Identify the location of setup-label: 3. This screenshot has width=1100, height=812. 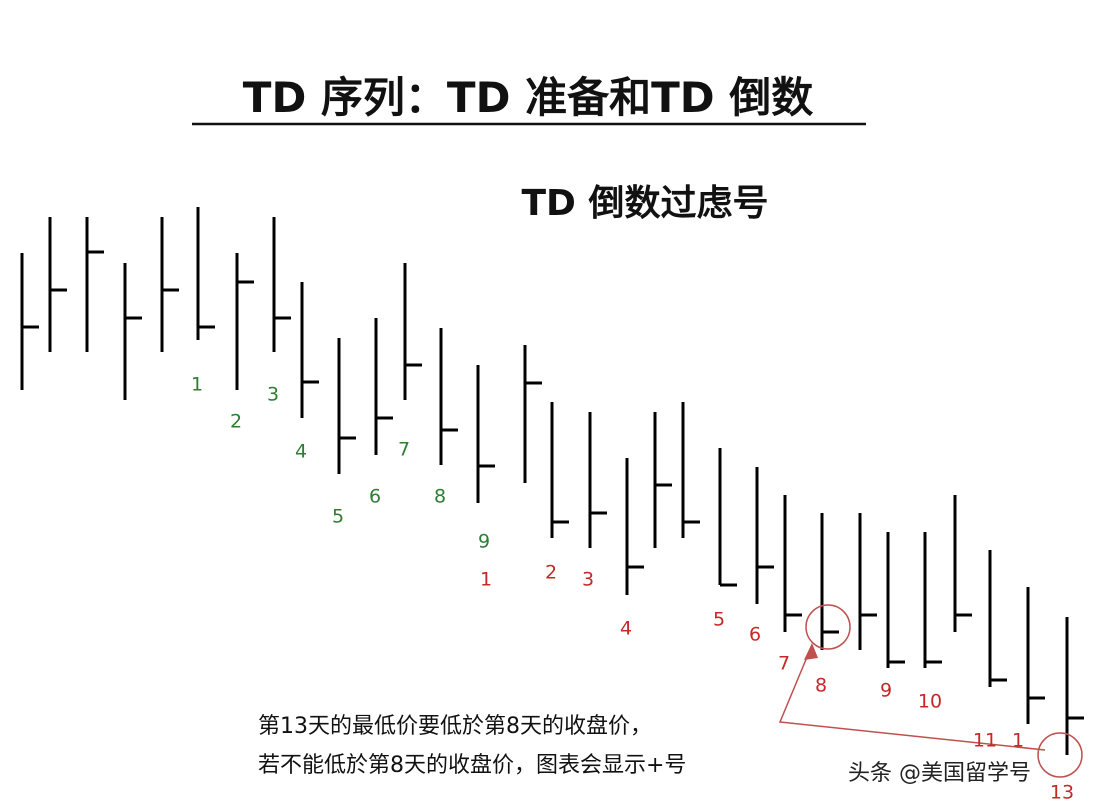
(273, 395).